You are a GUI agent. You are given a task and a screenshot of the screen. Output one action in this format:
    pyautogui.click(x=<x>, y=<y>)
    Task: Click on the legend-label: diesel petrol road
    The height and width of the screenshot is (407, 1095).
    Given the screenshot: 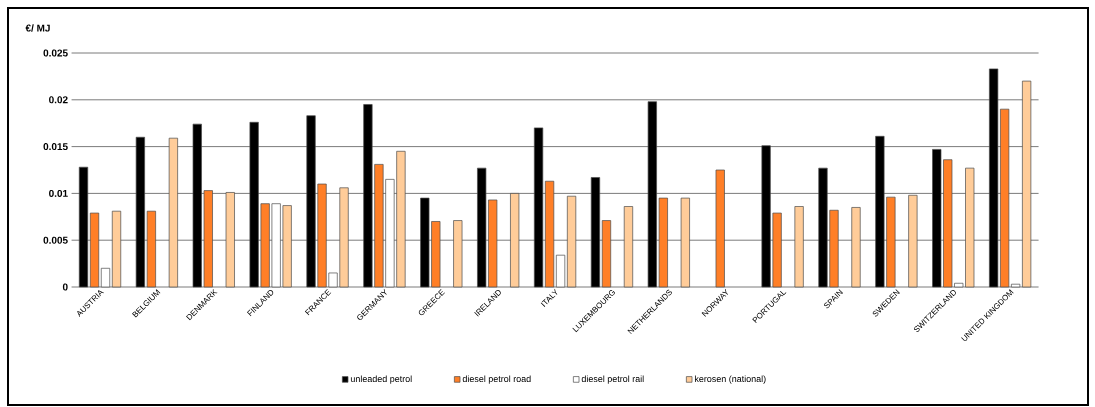 What is the action you would take?
    pyautogui.click(x=496, y=379)
    